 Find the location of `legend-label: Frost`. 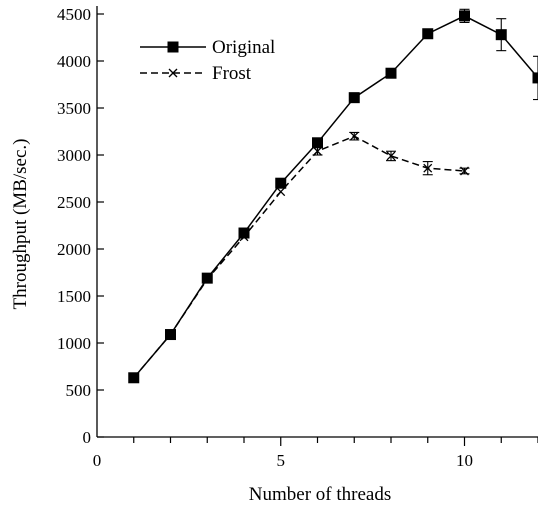

legend-label: Frost is located at coordinates (232, 73).